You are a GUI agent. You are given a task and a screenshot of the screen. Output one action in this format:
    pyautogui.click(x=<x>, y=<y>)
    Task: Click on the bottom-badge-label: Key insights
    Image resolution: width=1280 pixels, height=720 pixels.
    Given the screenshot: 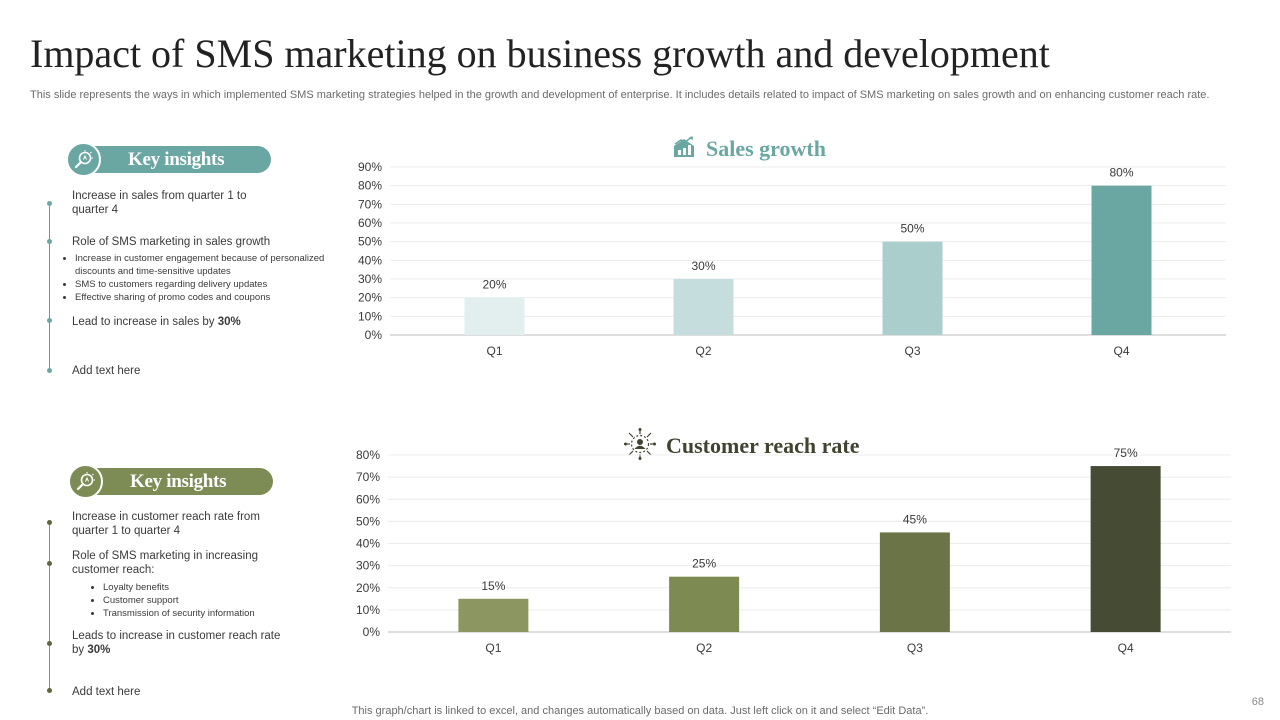 What is the action you would take?
    pyautogui.click(x=178, y=481)
    